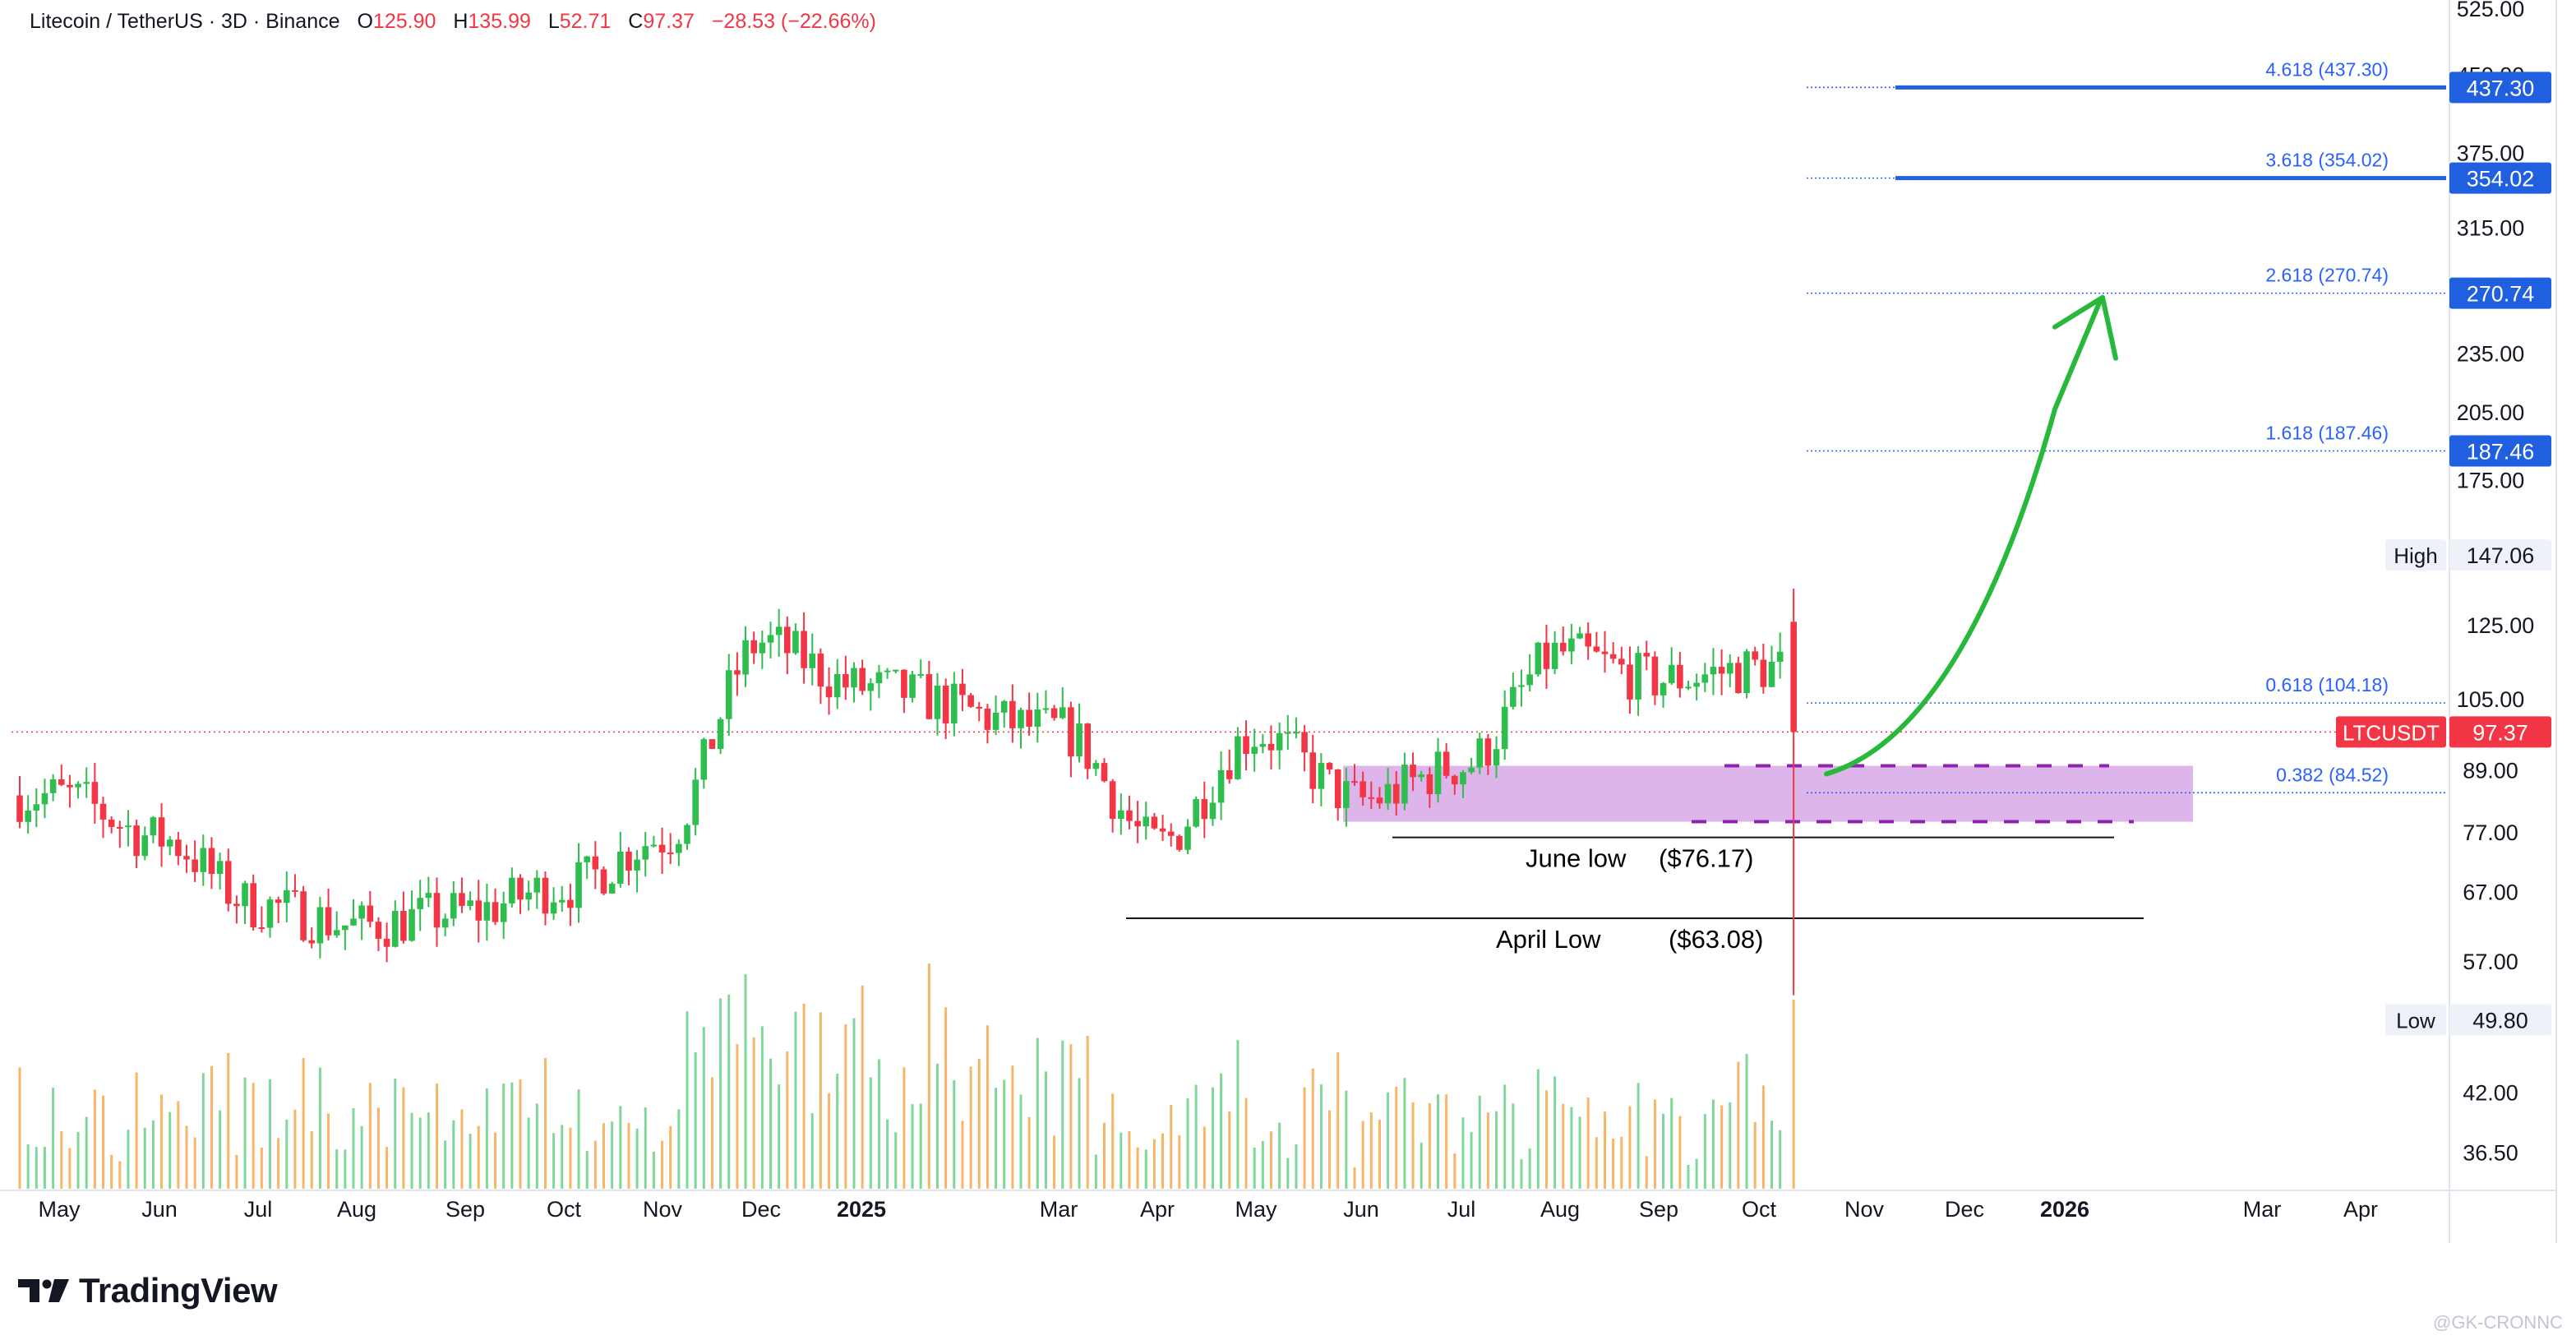 The image size is (2576, 1340). I want to click on symbol-title: Litecoin / TetherUS · 3D · Binance, so click(185, 21).